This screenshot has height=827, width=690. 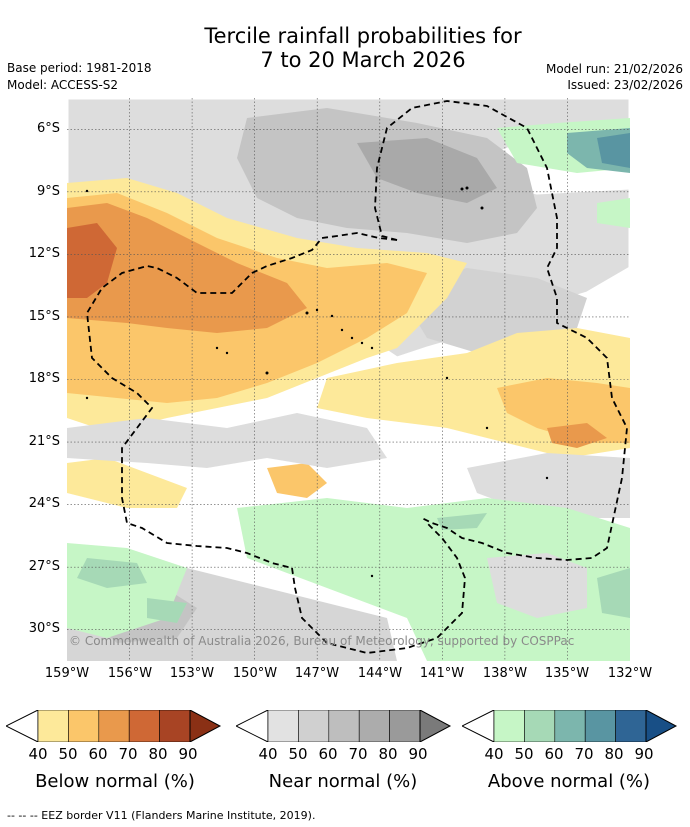 I want to click on colorbar-near-normal, so click(x=344, y=726).